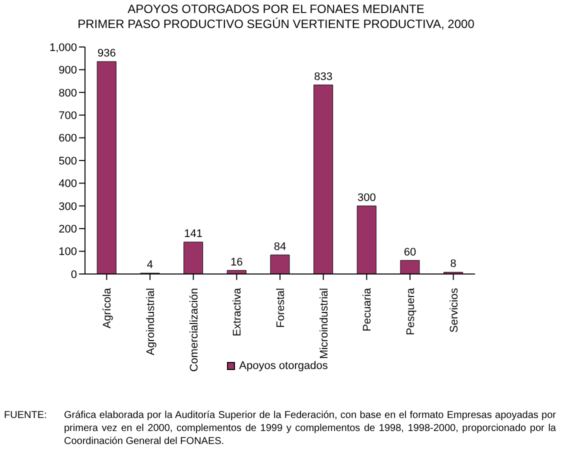 This screenshot has width=562, height=471. I want to click on y-tick-label: 100, so click(67, 252).